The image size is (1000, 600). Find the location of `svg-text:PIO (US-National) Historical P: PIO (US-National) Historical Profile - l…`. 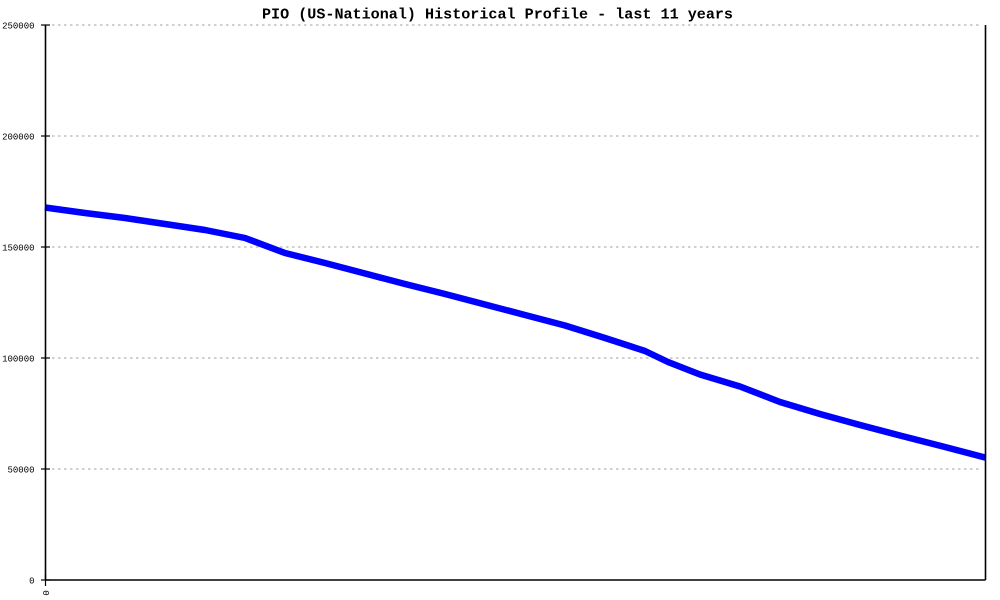

svg-text:PIO (US-National) Historical P: PIO (US-National) Historical Profile - l… is located at coordinates (497, 15).